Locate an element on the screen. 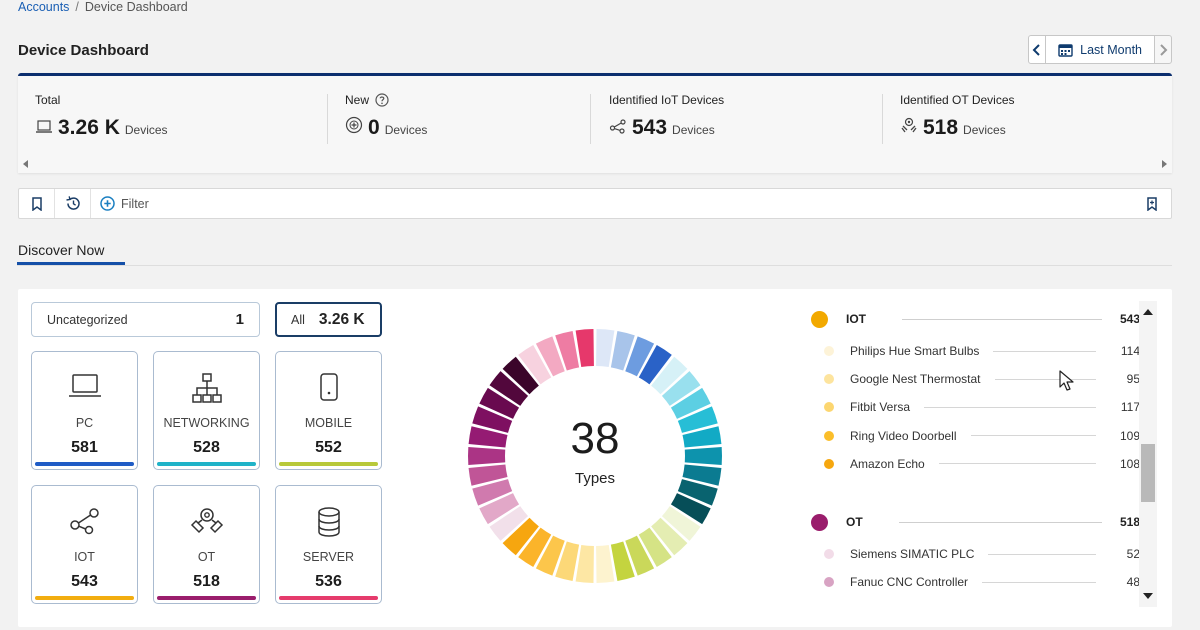 This screenshot has height=630, width=1200. legend-item: Ring Video Doorbell 109 is located at coordinates (974, 436).